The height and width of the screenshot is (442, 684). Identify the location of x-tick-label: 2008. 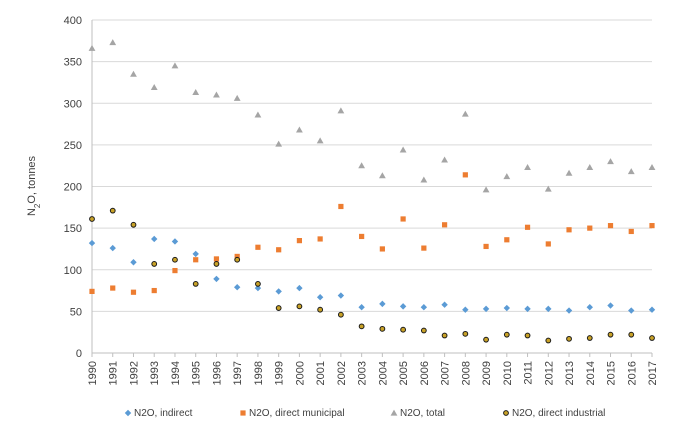
(466, 373).